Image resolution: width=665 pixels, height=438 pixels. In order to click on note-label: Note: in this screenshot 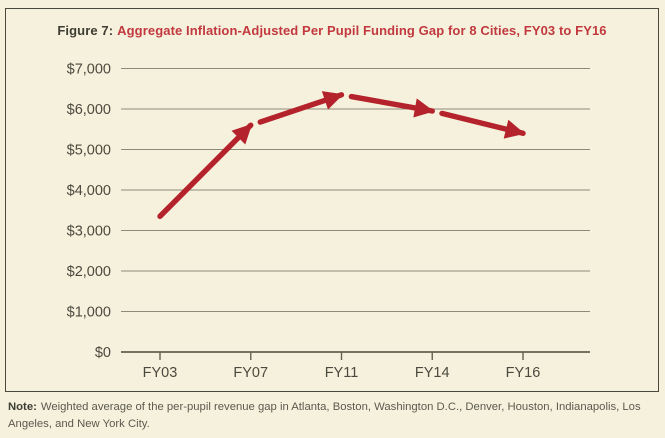, I will do `click(22, 407)`.